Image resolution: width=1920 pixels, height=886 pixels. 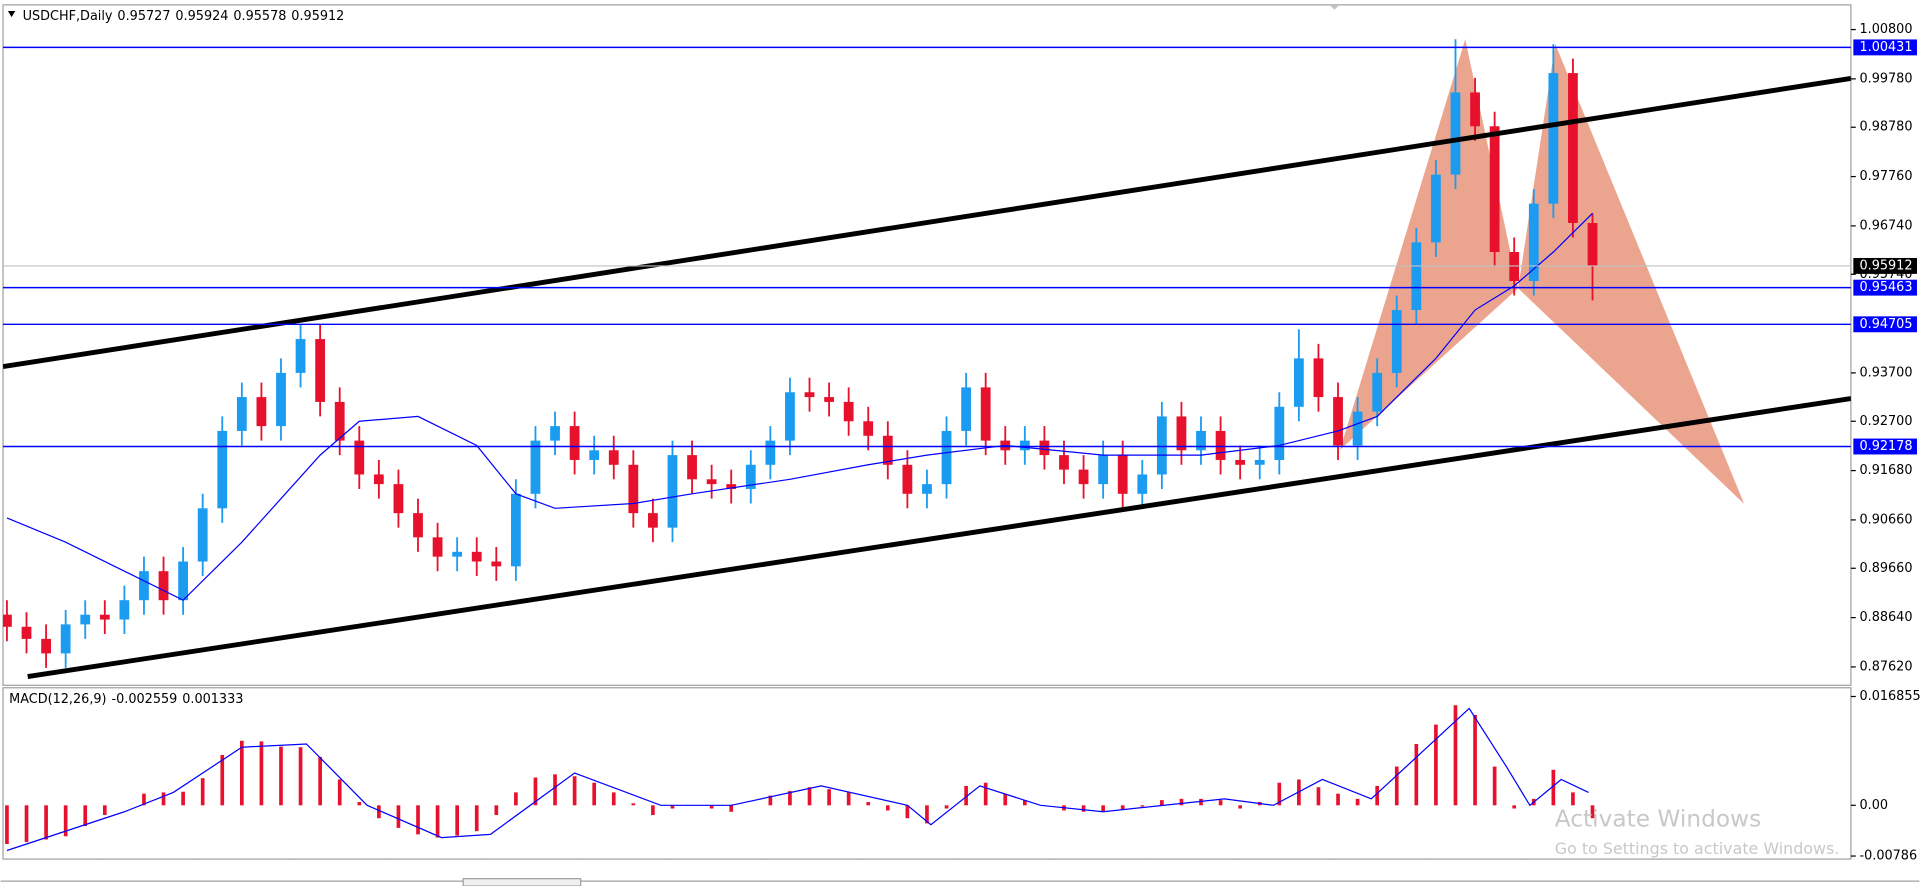 What do you see at coordinates (1885, 568) in the screenshot?
I see `y-tick-label: 0.89660` at bounding box center [1885, 568].